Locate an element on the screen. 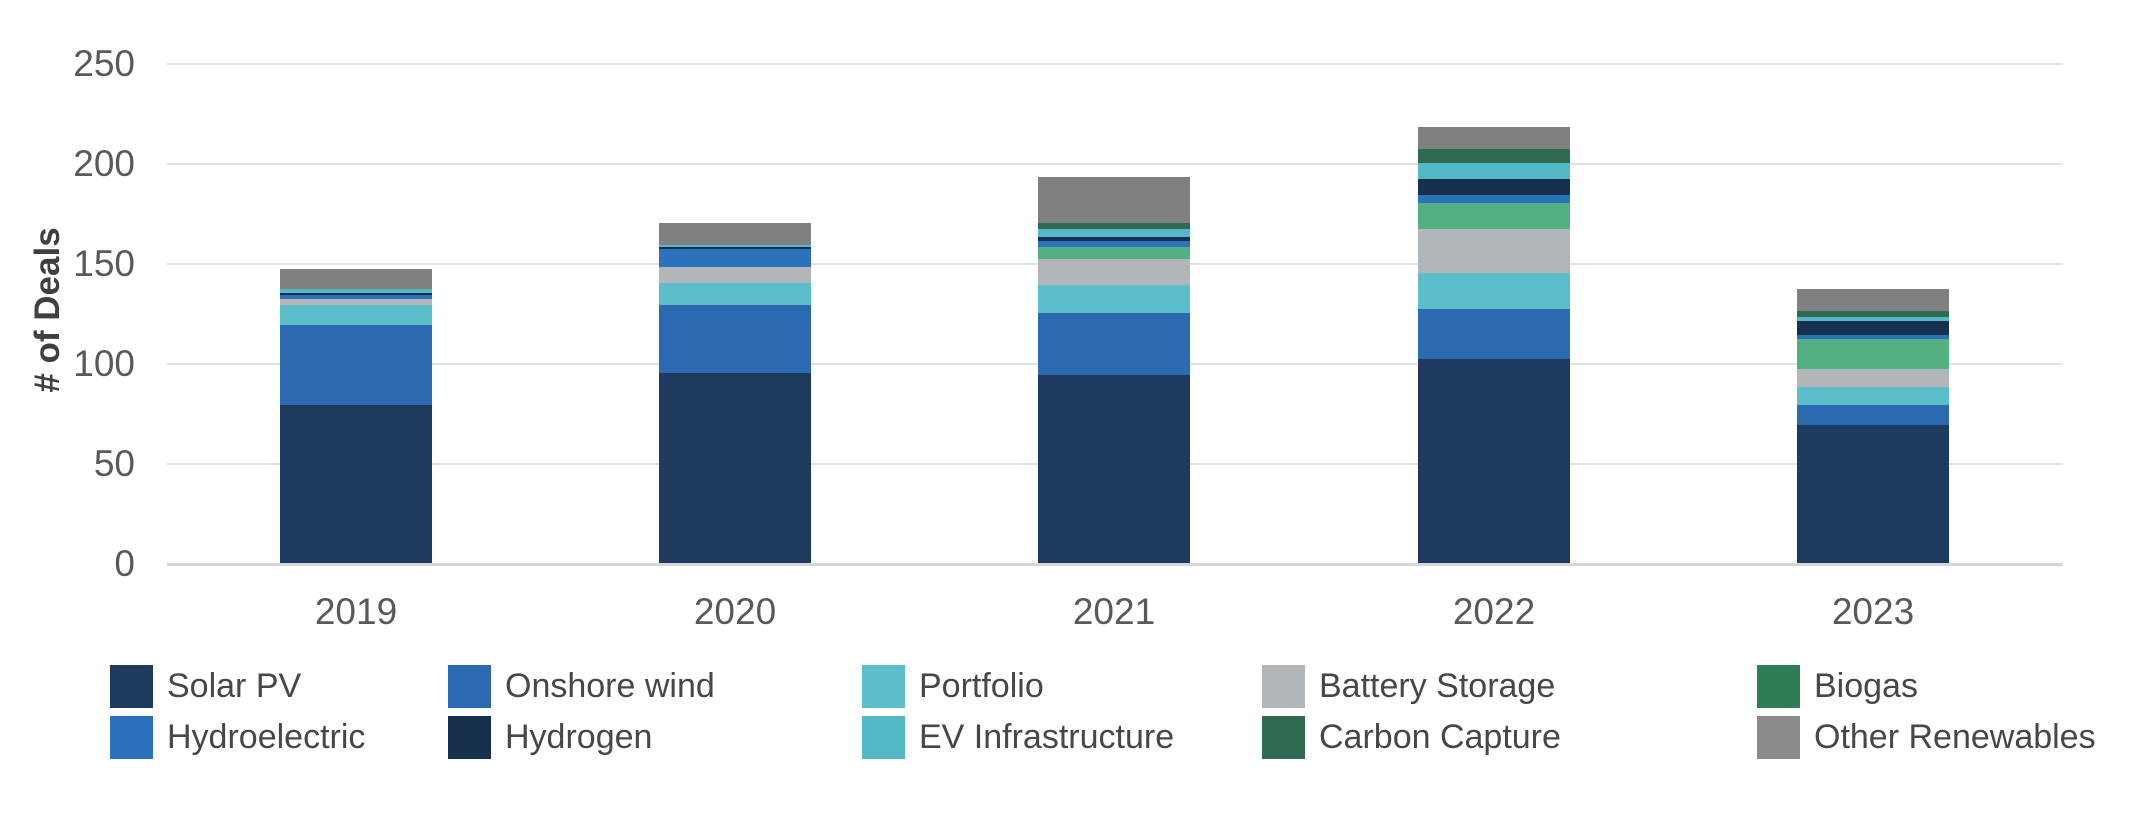  legend-label: Portfolio is located at coordinates (981, 686).